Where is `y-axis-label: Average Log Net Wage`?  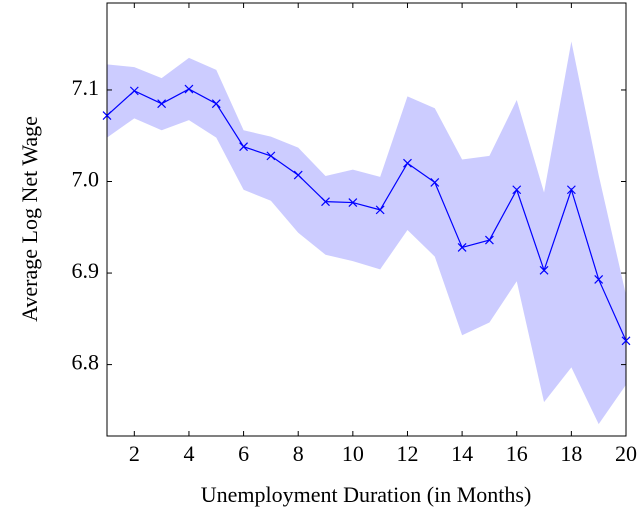
y-axis-label: Average Log Net Wage is located at coordinates (29, 219).